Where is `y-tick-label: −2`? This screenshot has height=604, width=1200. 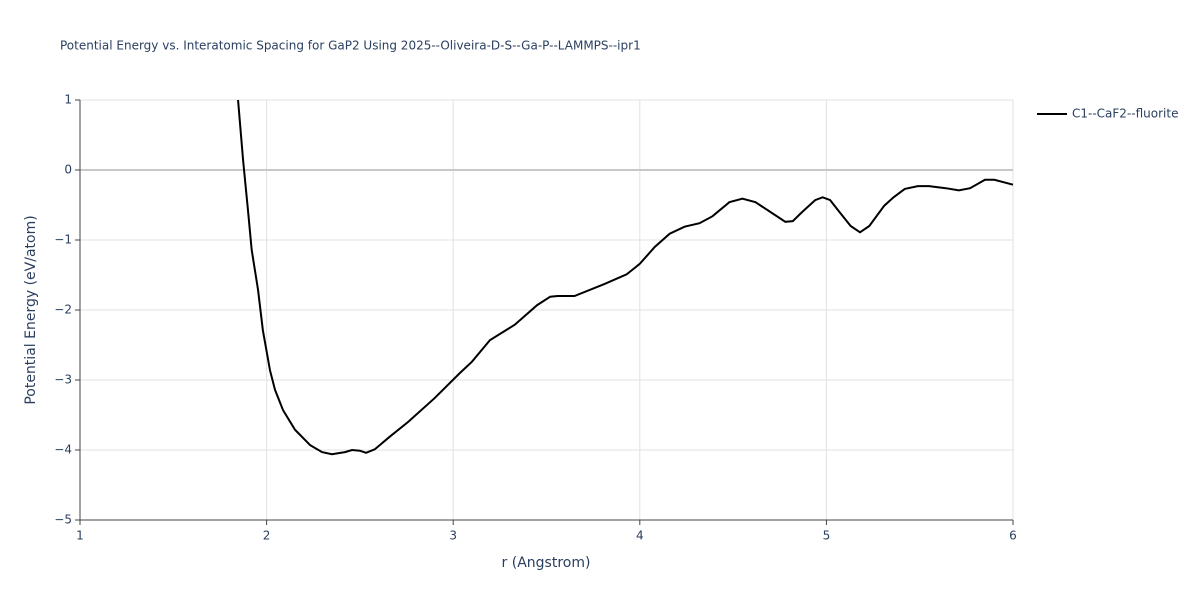 y-tick-label: −2 is located at coordinates (63, 310).